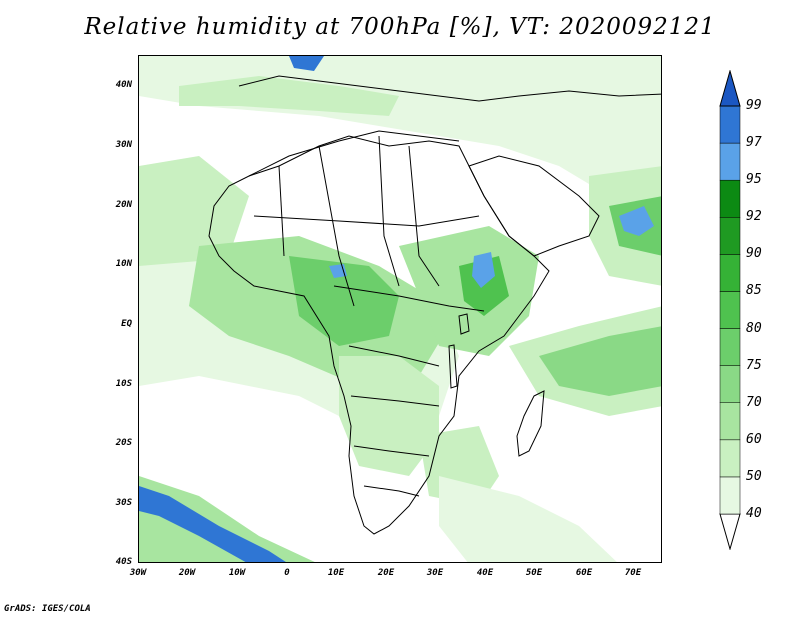 The image size is (800, 618). I want to click on lon-label: 0, so click(287, 573).